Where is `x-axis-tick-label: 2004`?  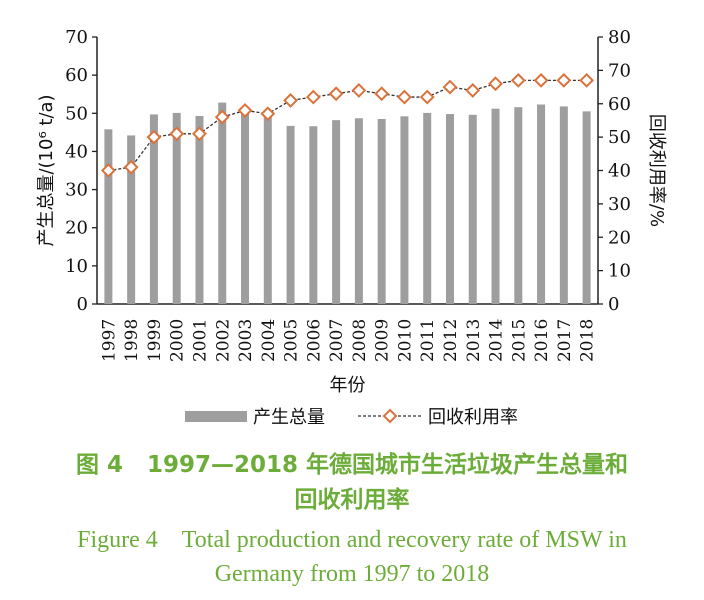 x-axis-tick-label: 2004 is located at coordinates (269, 340).